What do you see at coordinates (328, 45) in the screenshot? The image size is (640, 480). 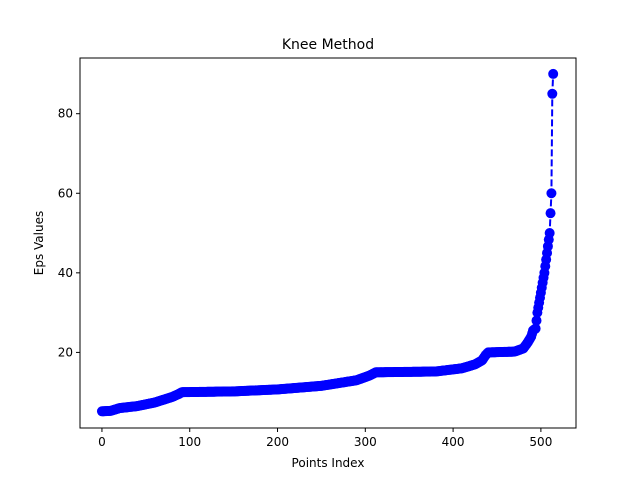 I see `chart-title: Knee Method` at bounding box center [328, 45].